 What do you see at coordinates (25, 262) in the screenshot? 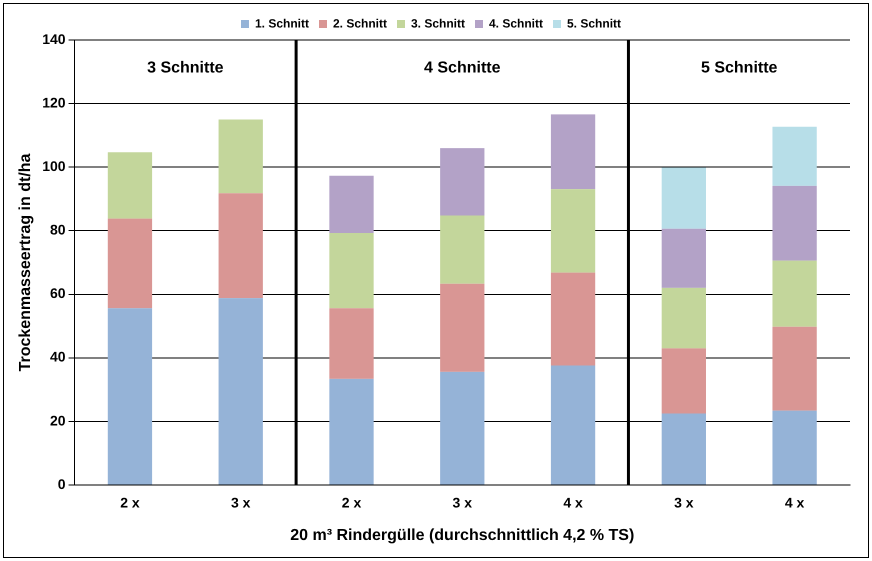
I see `y-axis-title: Trockenmasseertrag in dt/ha` at bounding box center [25, 262].